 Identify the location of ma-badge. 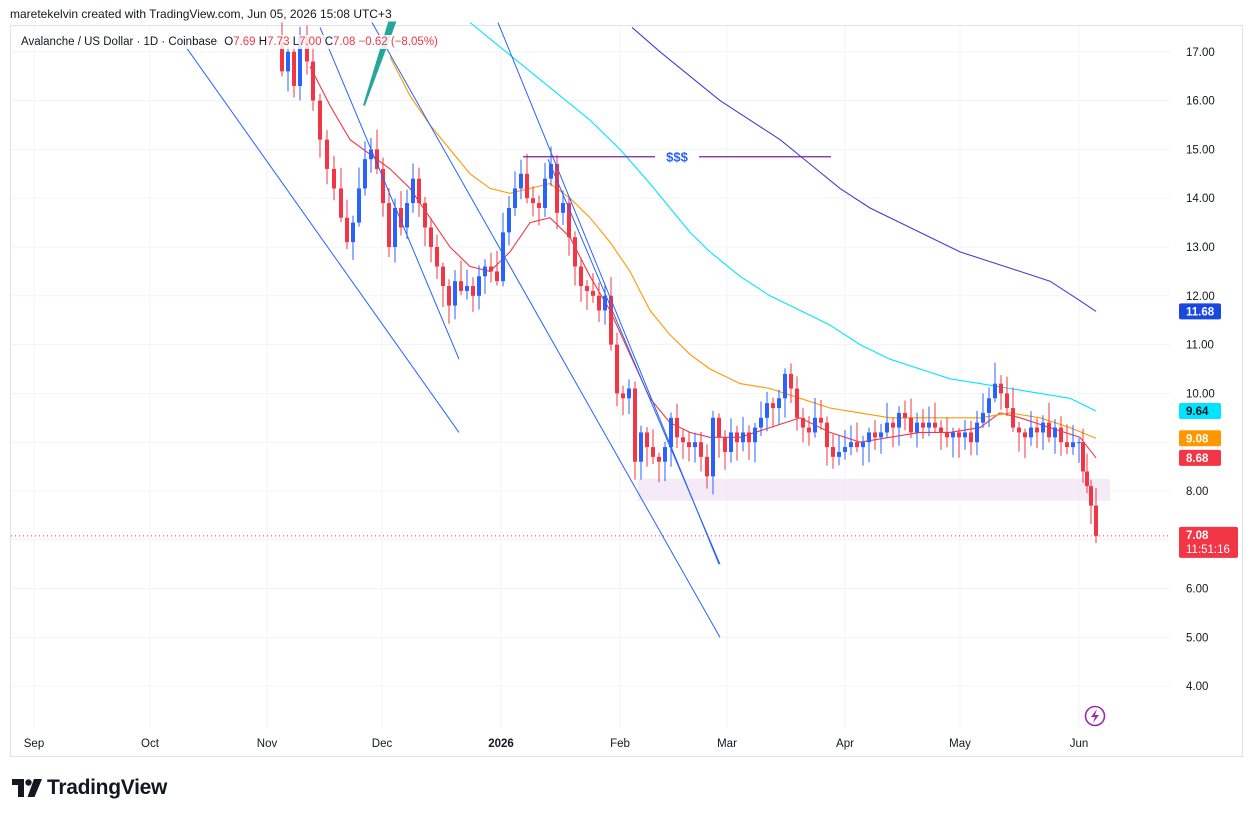
(1200, 311).